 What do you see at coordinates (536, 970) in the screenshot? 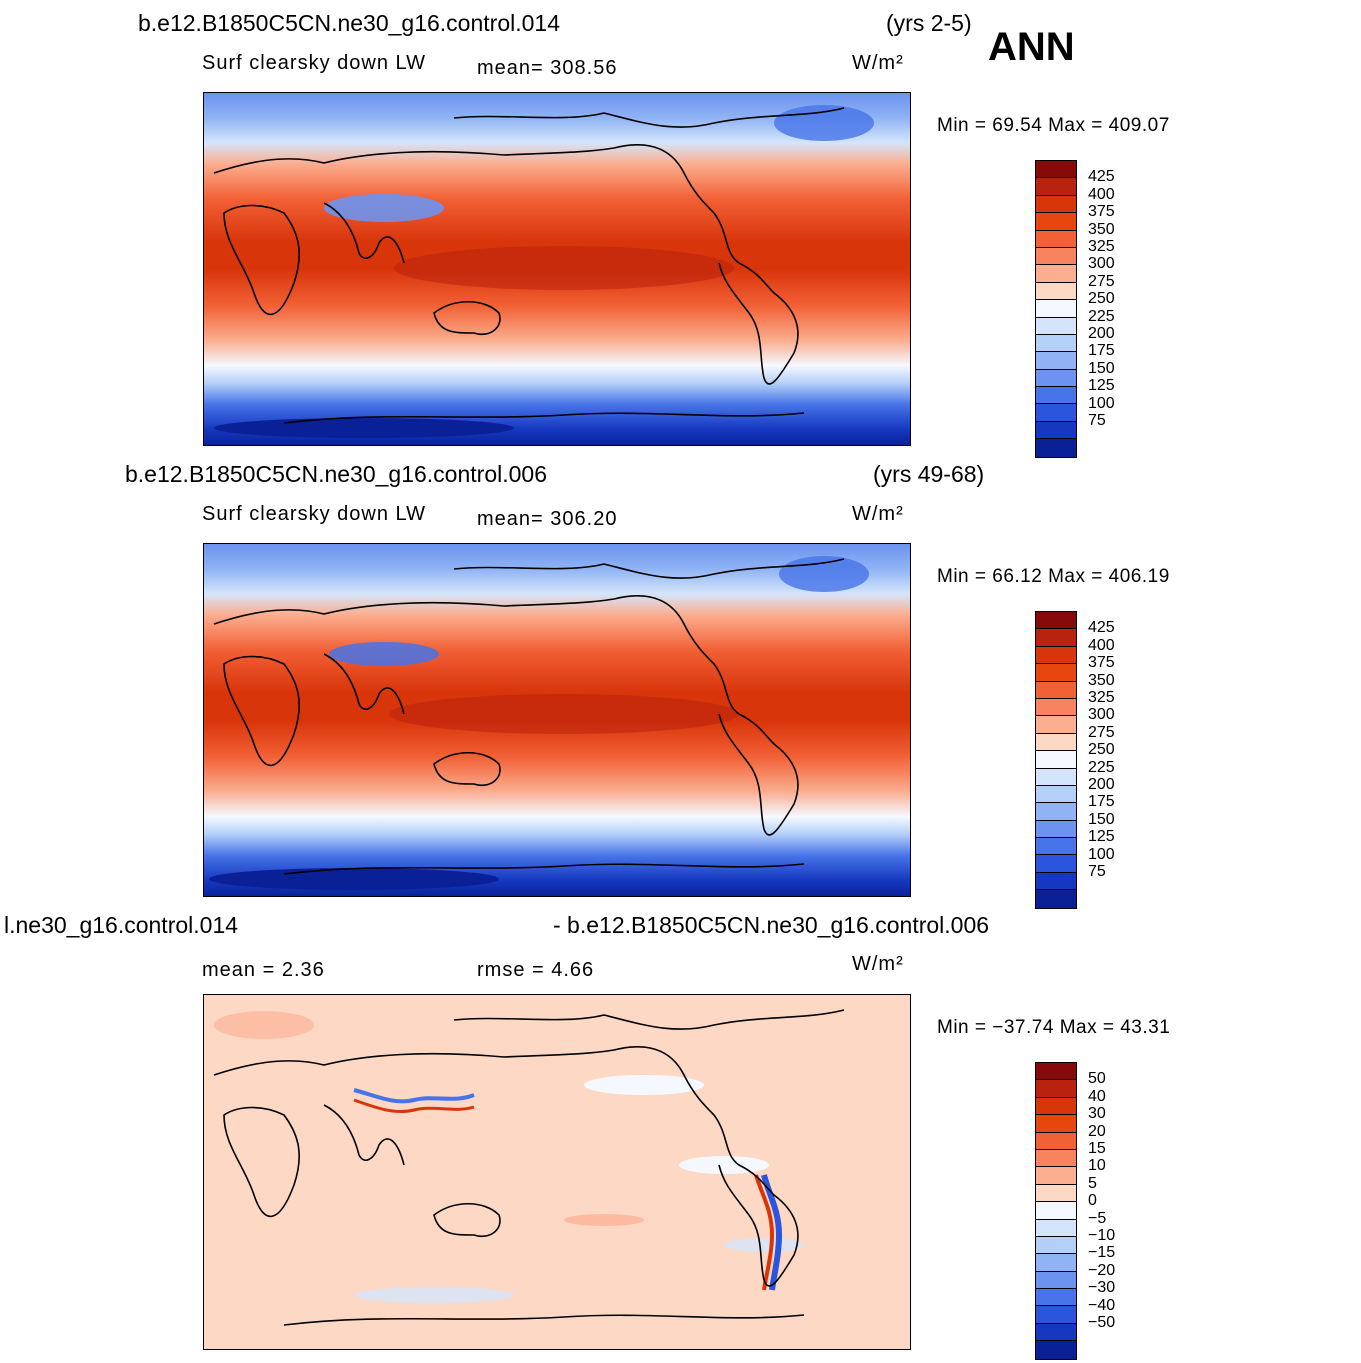
I see `panel3-rmse: rmse = 4.66` at bounding box center [536, 970].